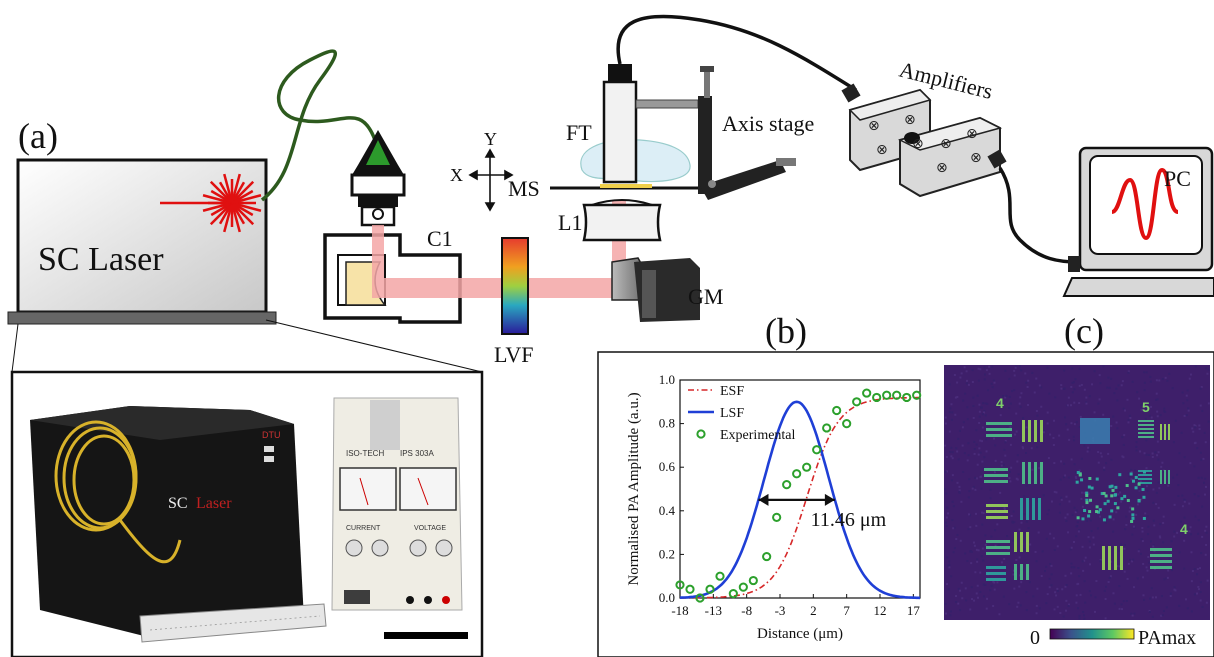  I want to click on lvf-filter, so click(515, 286).